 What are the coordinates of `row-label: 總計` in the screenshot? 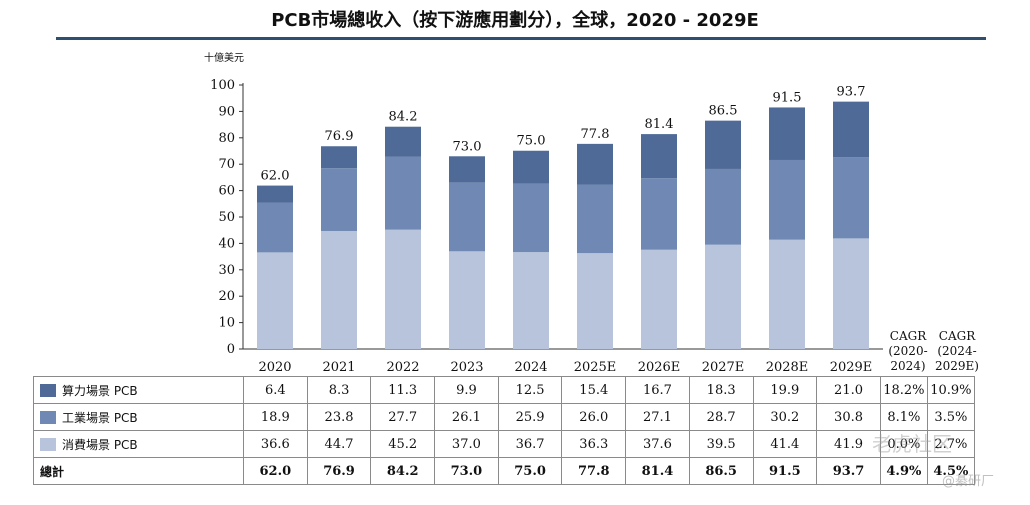 It's located at (138, 471).